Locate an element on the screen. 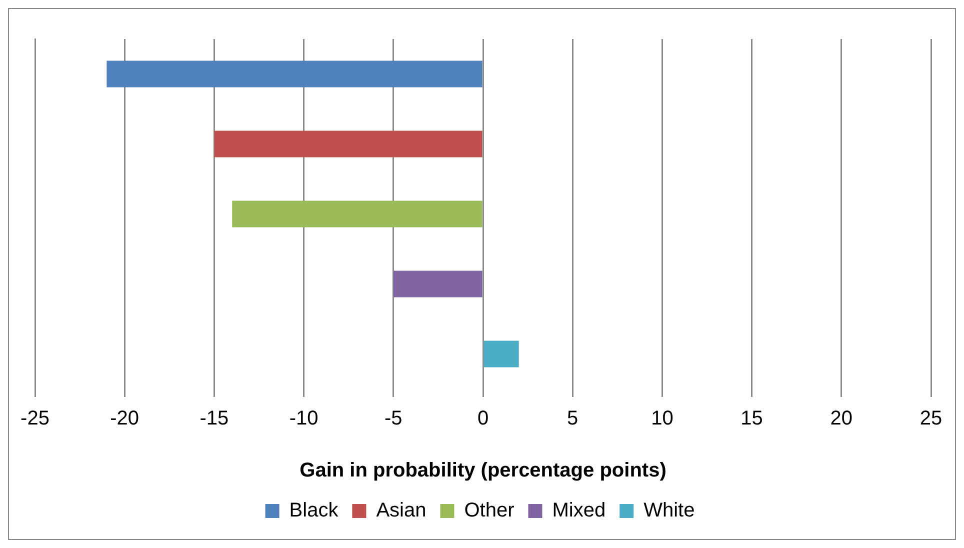 Image resolution: width=964 pixels, height=548 pixels. x-tick-label: -20 is located at coordinates (125, 419).